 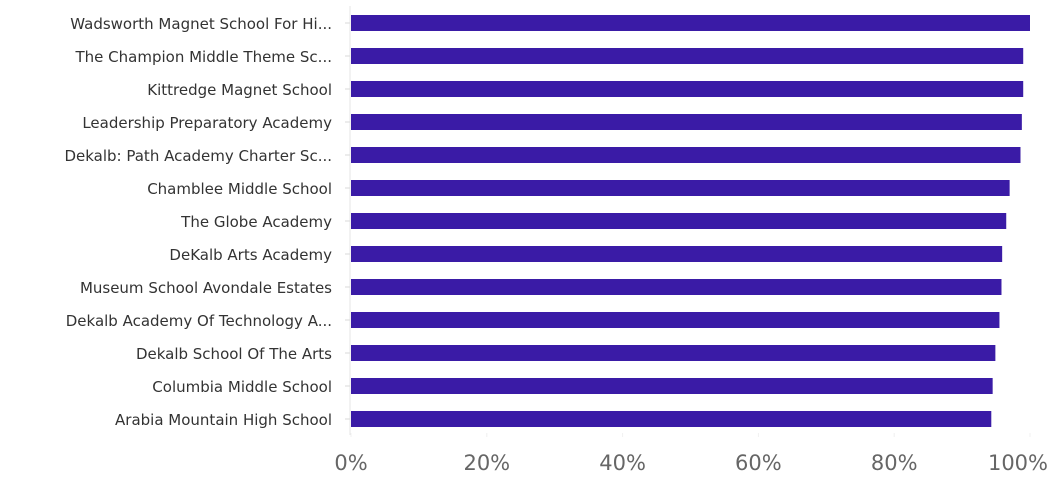 I want to click on x-tick-label: 0%, so click(x=350, y=463).